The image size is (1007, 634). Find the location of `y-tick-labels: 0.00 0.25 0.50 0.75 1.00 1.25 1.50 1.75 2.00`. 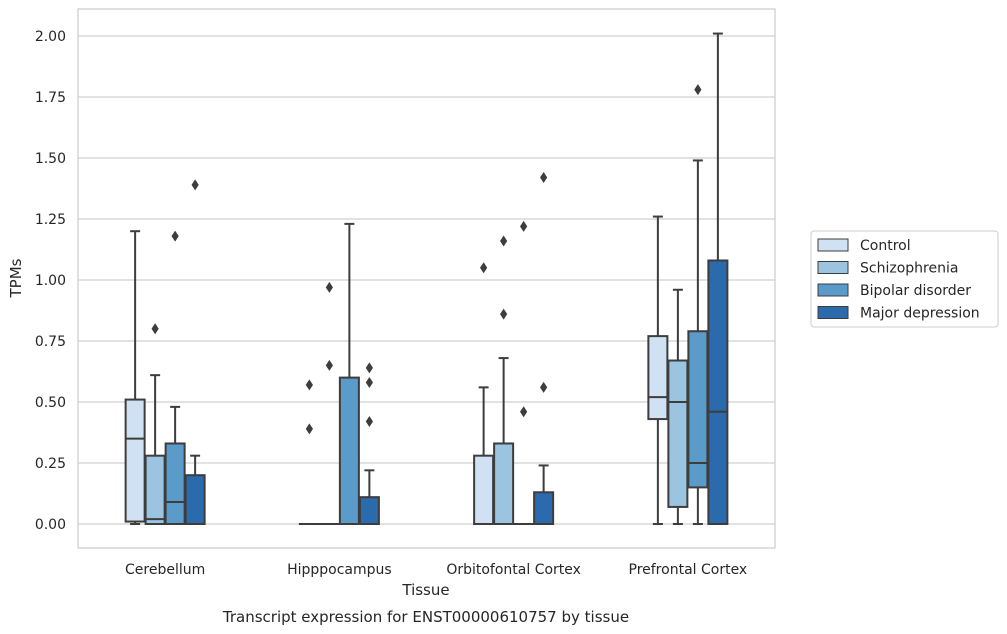

y-tick-labels: 0.00 0.25 0.50 0.75 1.00 1.25 1.50 1.75 2.00 is located at coordinates (50, 281).